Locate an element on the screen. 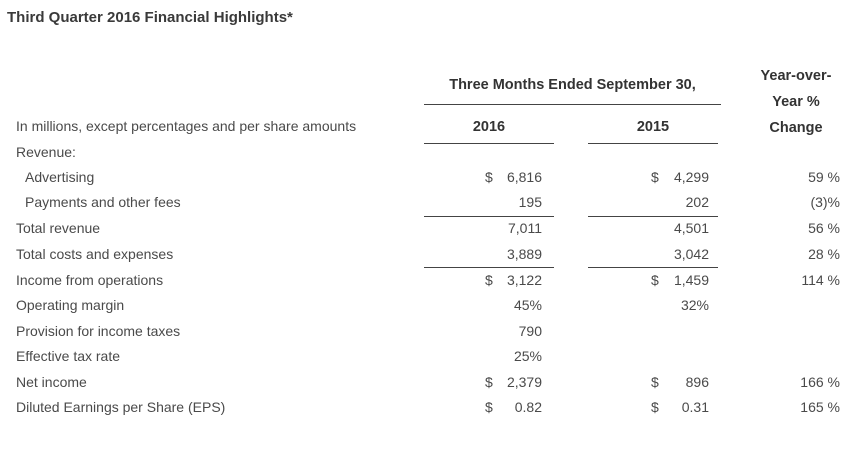 Image resolution: width=850 pixels, height=455 pixels. value-2015: 202 is located at coordinates (697, 202).